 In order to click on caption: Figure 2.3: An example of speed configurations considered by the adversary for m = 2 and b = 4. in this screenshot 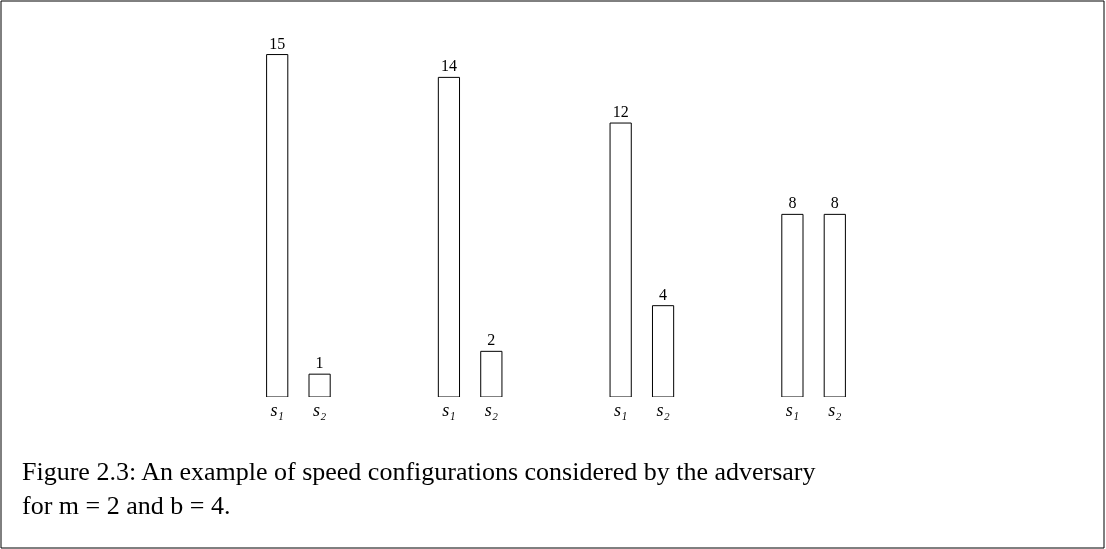, I will do `click(419, 488)`.